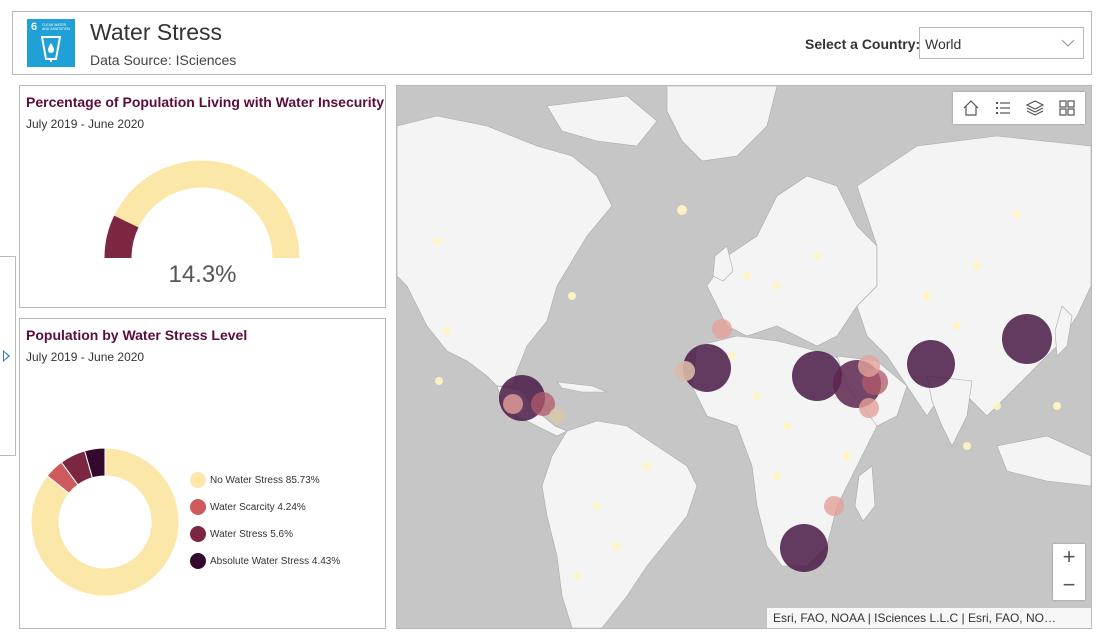  Describe the element at coordinates (1069, 584) in the screenshot. I see `zoom-out-button: −` at that location.